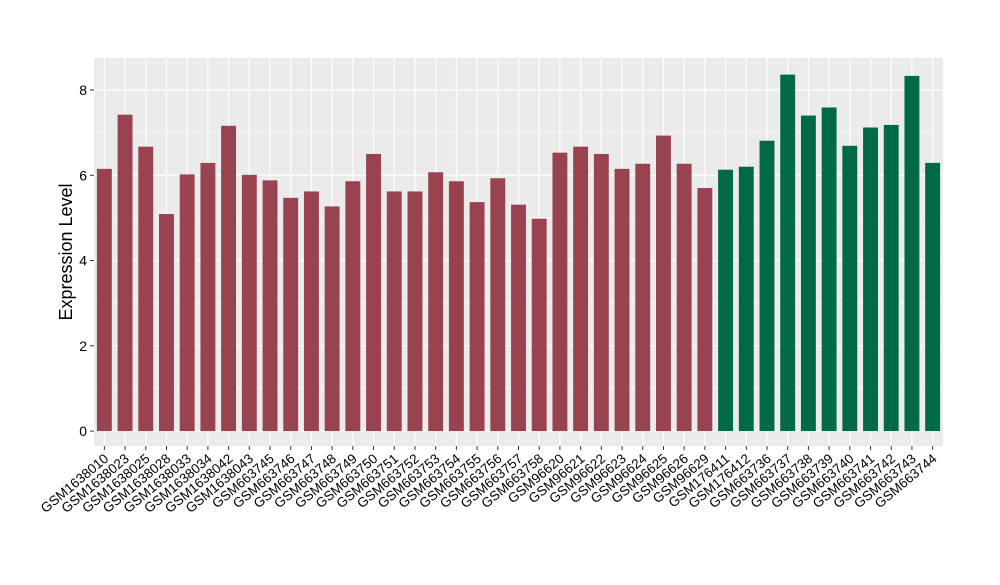 The height and width of the screenshot is (585, 1000). What do you see at coordinates (83, 431) in the screenshot?
I see `y-tick-label: 0` at bounding box center [83, 431].